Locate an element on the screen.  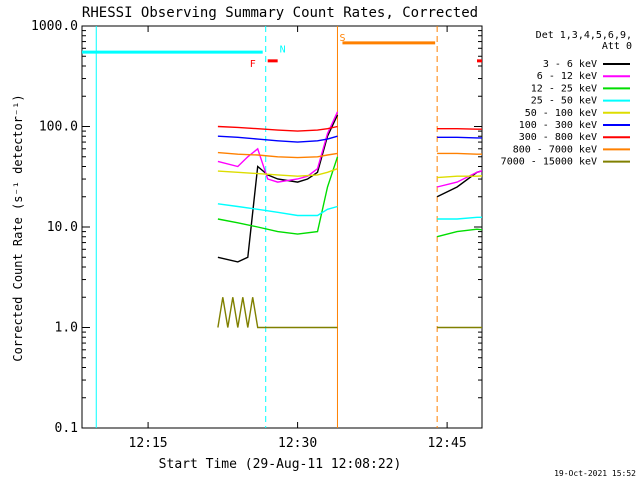
legend-label: 800 - 7000 keV is located at coordinates (555, 149).